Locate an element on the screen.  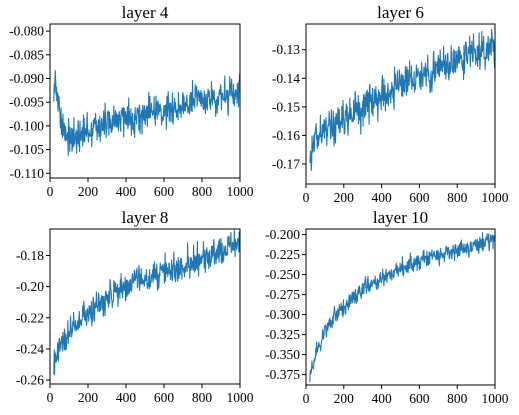
y-tick-label: -0.090 is located at coordinates (26, 78).